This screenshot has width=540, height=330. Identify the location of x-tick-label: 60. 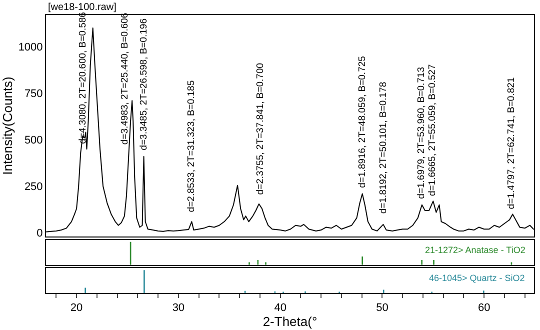
(484, 308).